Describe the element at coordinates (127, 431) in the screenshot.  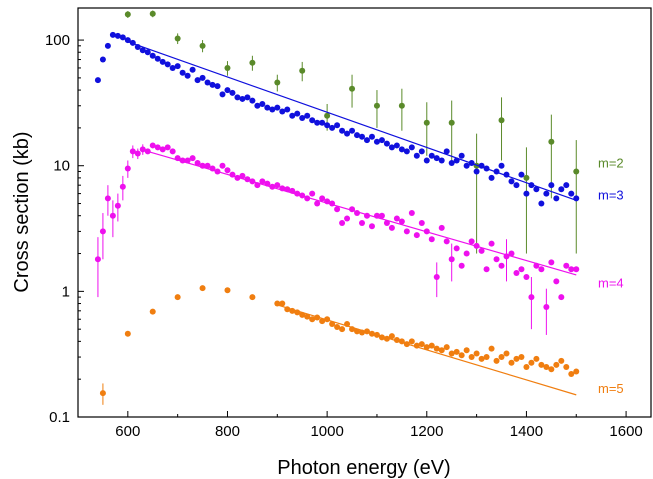
I see `x-tick-label: 600` at that location.